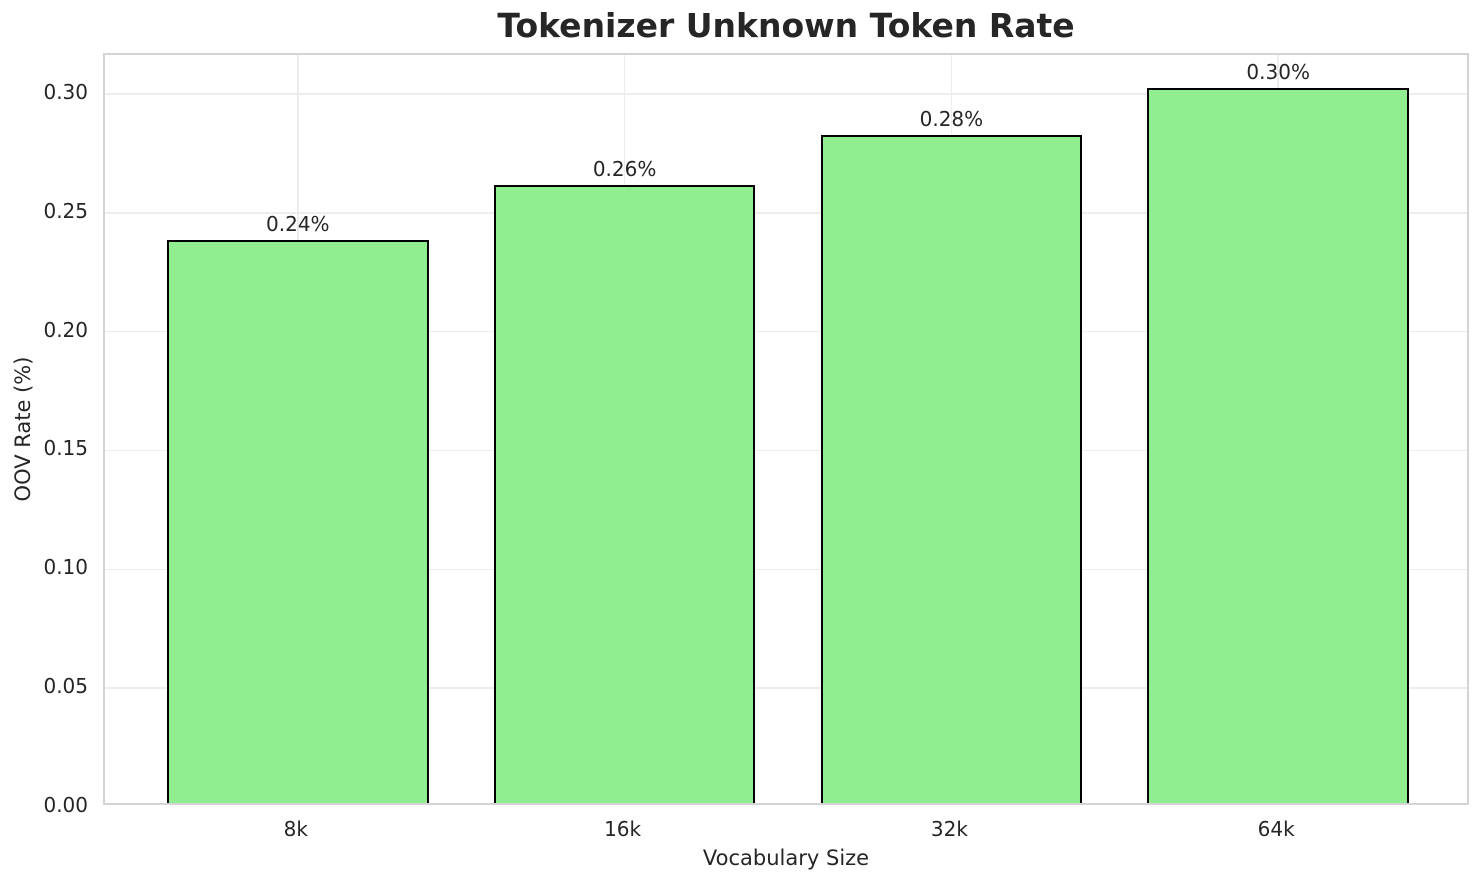 This screenshot has width=1484, height=885. What do you see at coordinates (65, 329) in the screenshot?
I see `y-tick-label: 0.20` at bounding box center [65, 329].